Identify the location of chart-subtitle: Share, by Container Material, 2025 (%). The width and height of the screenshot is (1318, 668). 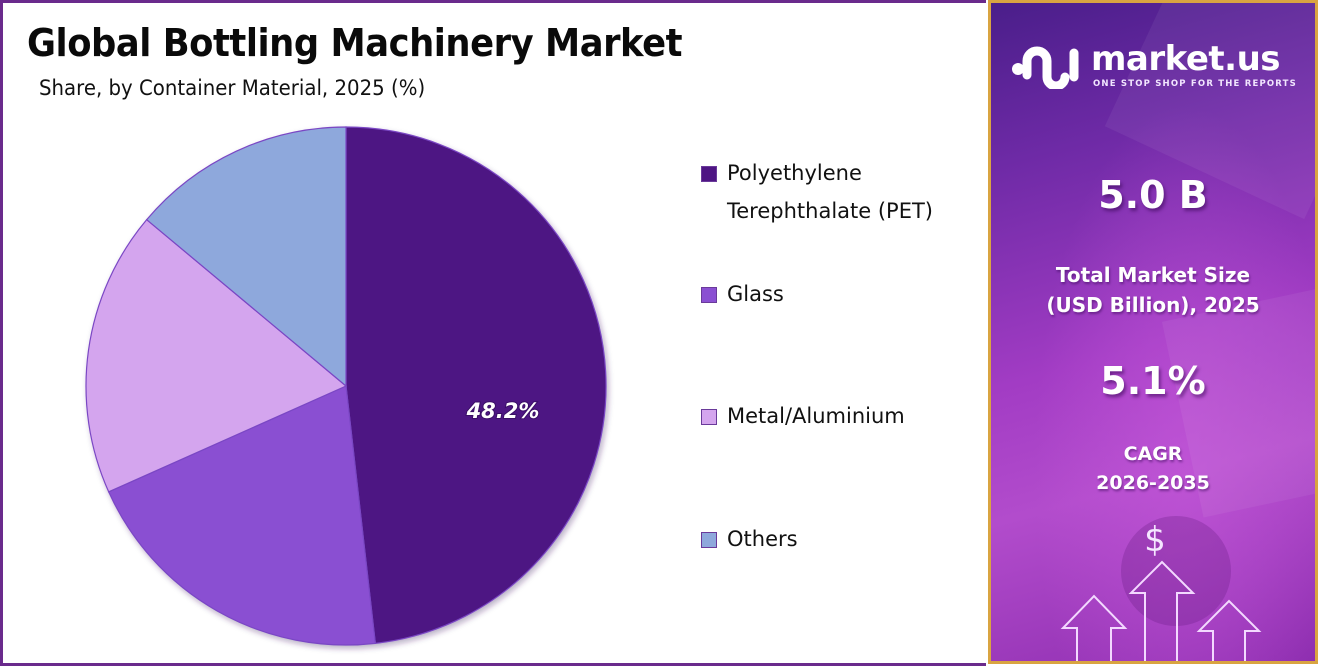
(232, 88).